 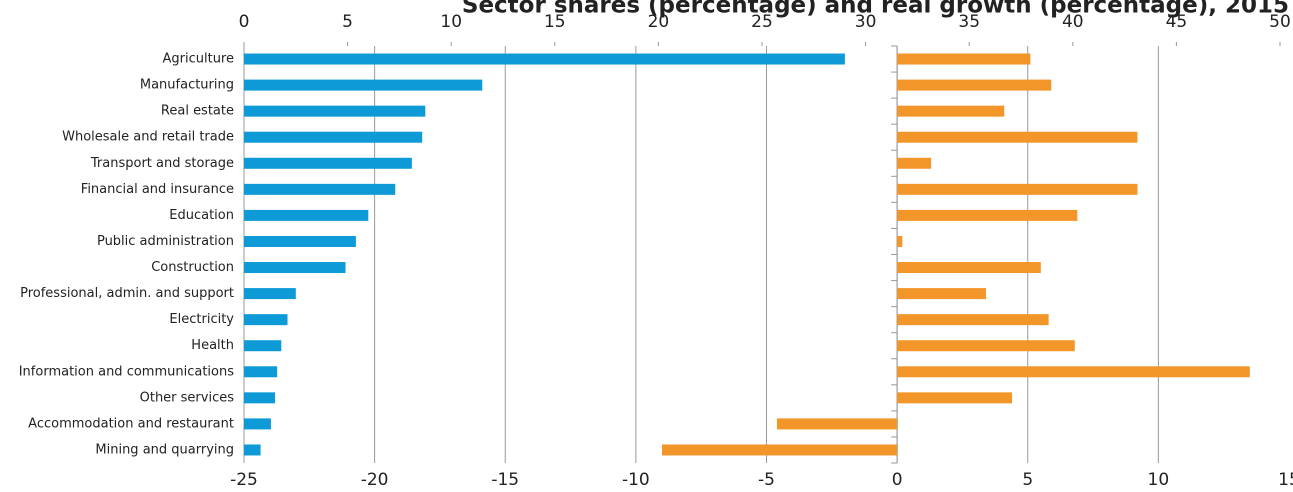 I want to click on x-tick-label: 45, so click(x=1177, y=22).